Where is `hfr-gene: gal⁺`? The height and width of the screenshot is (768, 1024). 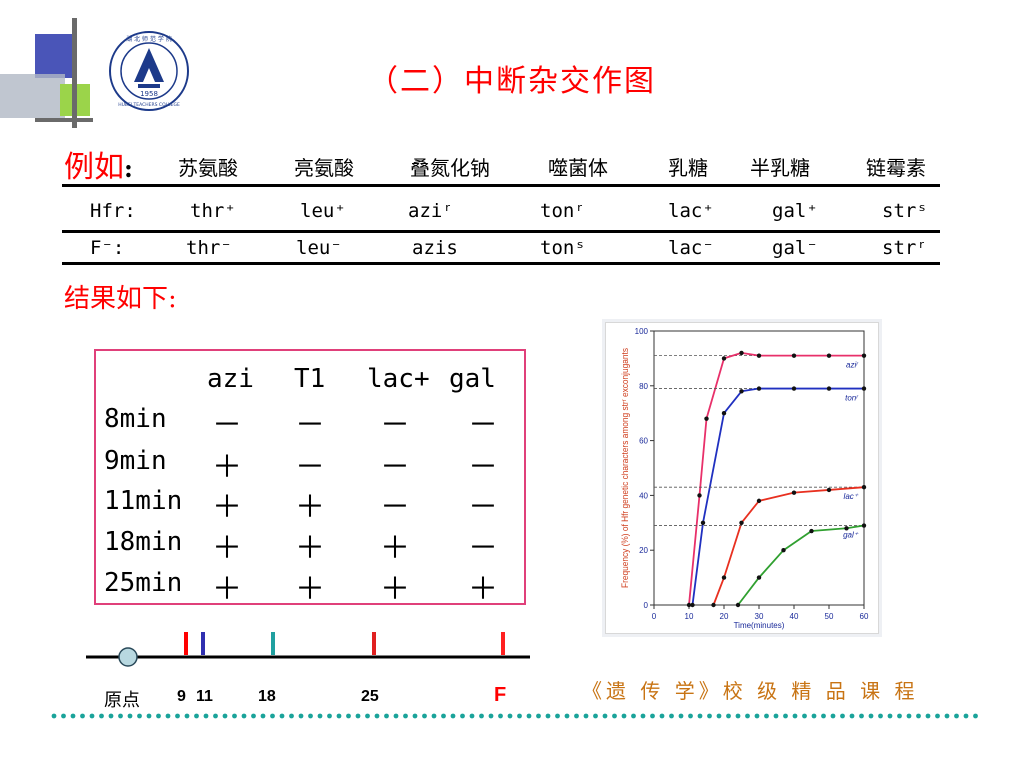 hfr-gene: gal⁺ is located at coordinates (795, 211).